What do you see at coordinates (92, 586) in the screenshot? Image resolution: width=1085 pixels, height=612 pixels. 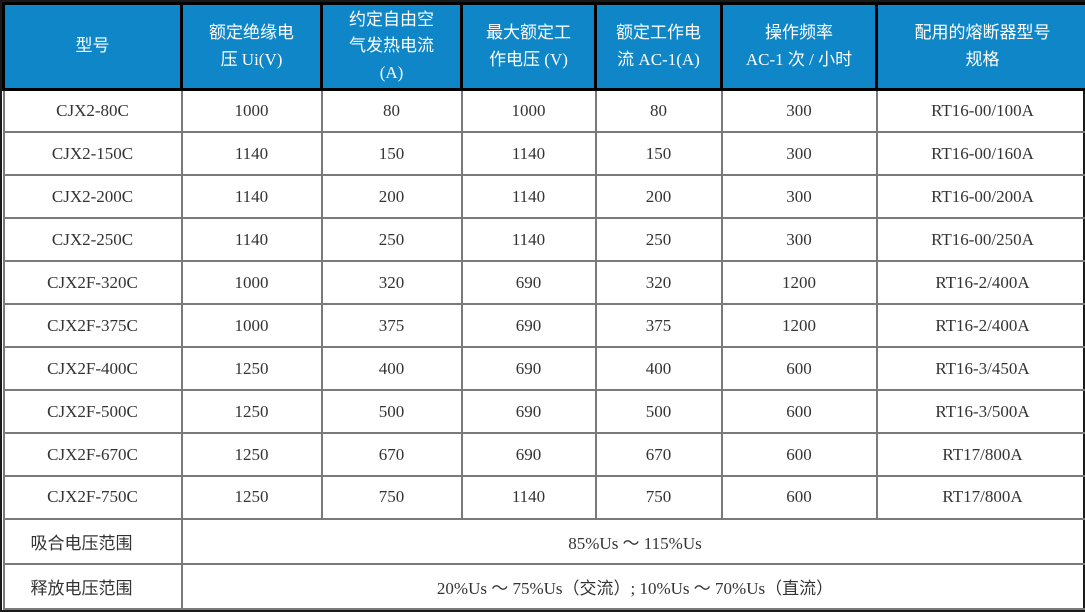 I see `footer-label-release-voltage: 释放电压范围` at bounding box center [92, 586].